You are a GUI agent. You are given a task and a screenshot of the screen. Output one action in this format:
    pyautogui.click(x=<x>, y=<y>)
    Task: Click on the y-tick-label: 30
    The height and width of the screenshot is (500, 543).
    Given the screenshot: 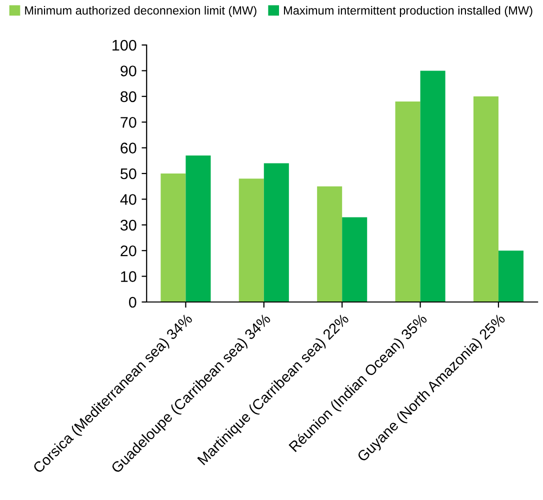 What is the action you would take?
    pyautogui.click(x=128, y=225)
    